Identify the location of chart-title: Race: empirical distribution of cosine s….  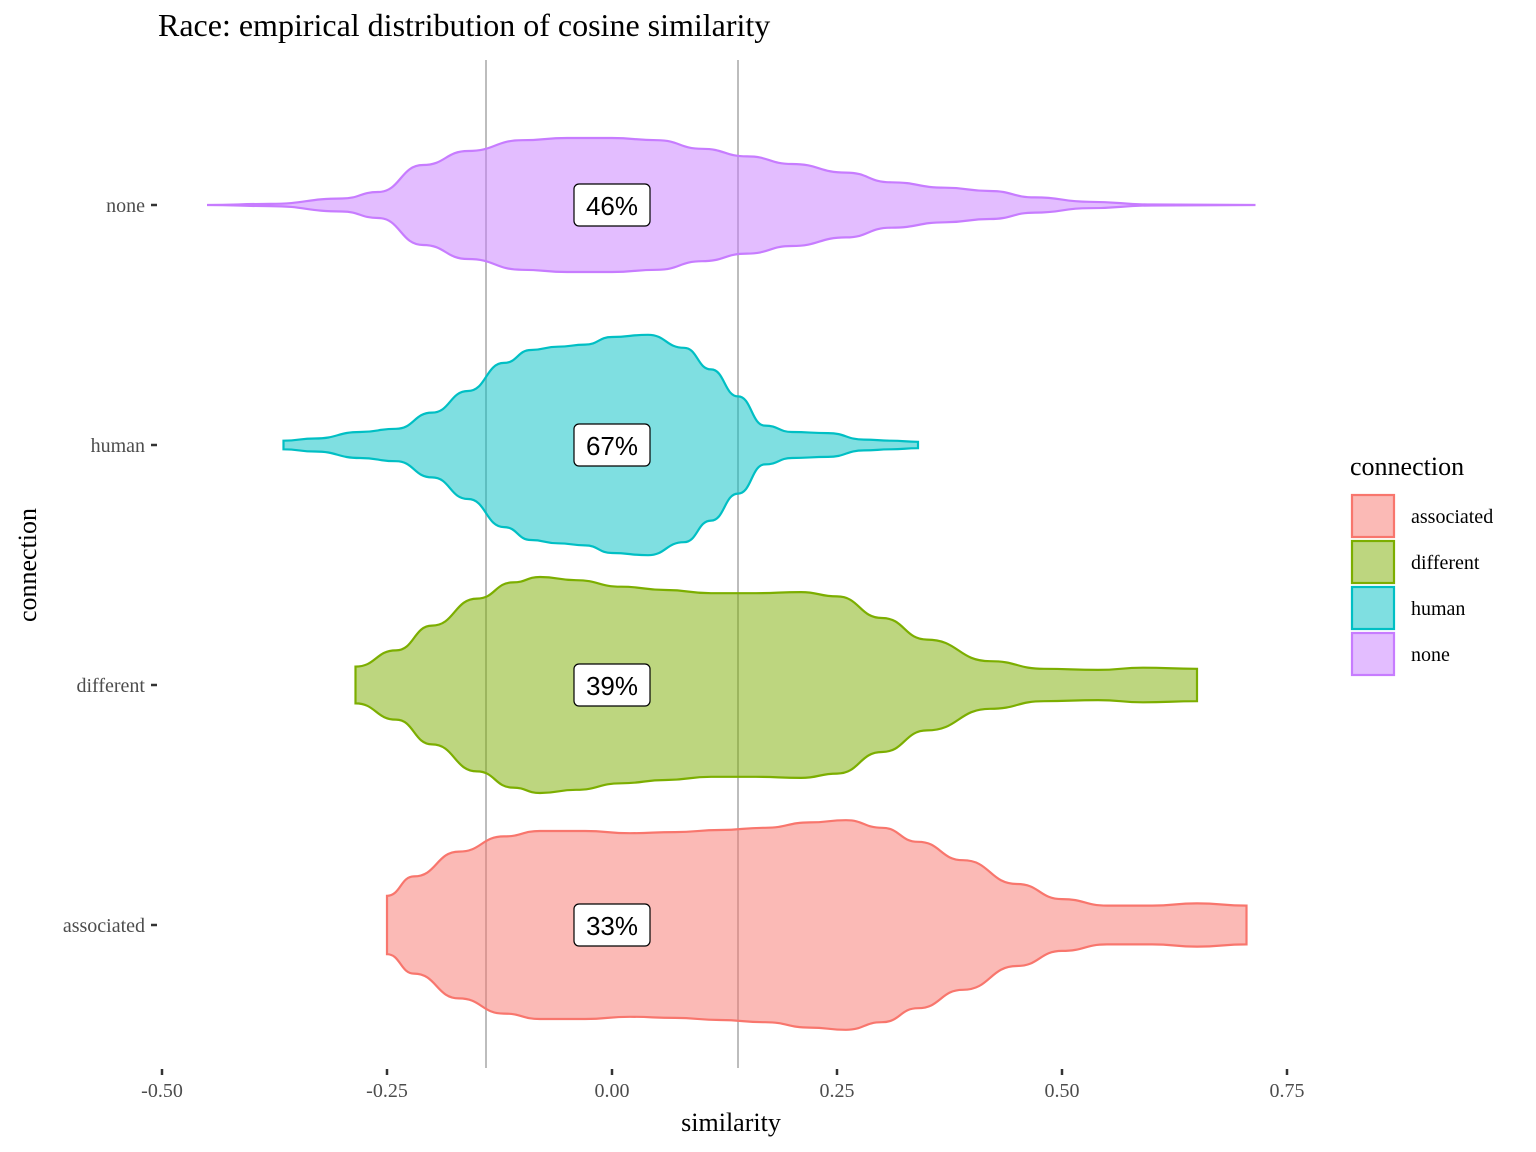
(464, 25).